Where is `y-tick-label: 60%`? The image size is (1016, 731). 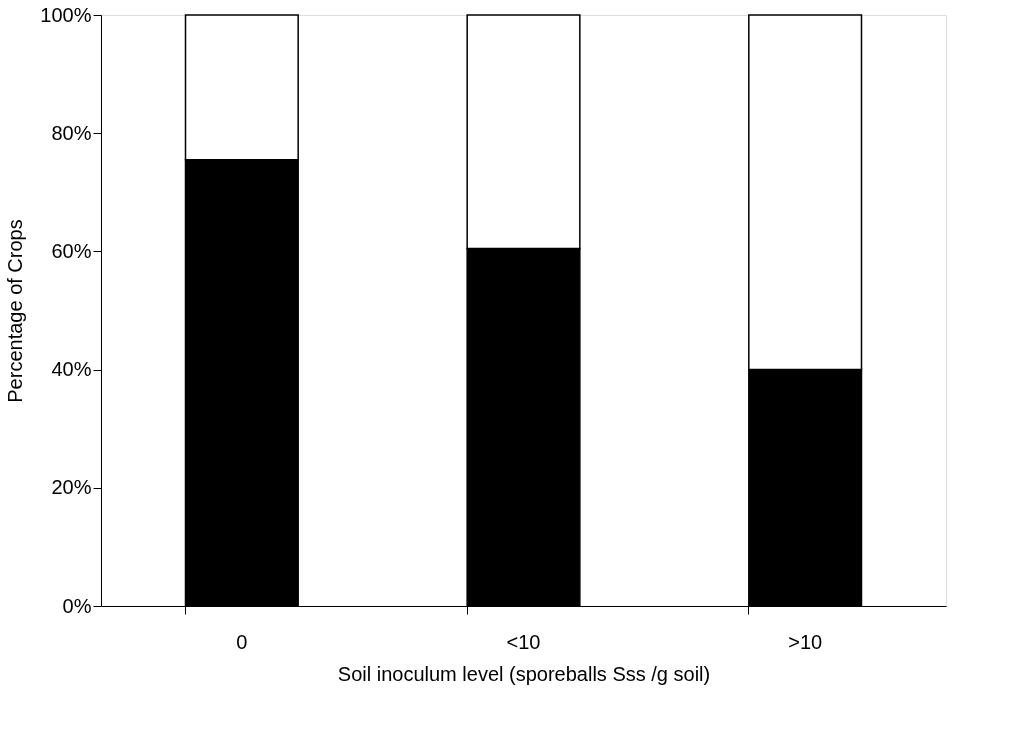 y-tick-label: 60% is located at coordinates (71, 250).